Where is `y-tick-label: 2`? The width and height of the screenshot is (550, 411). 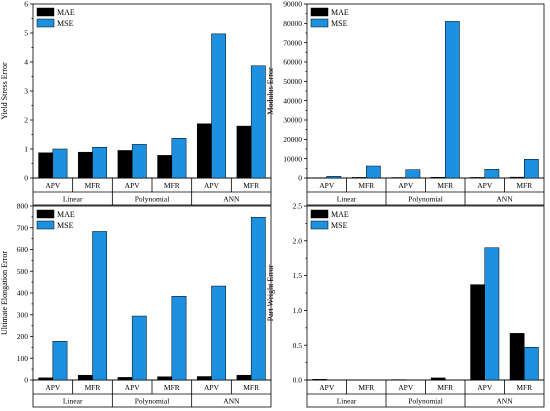 y-tick-label: 2 is located at coordinates (26, 120).